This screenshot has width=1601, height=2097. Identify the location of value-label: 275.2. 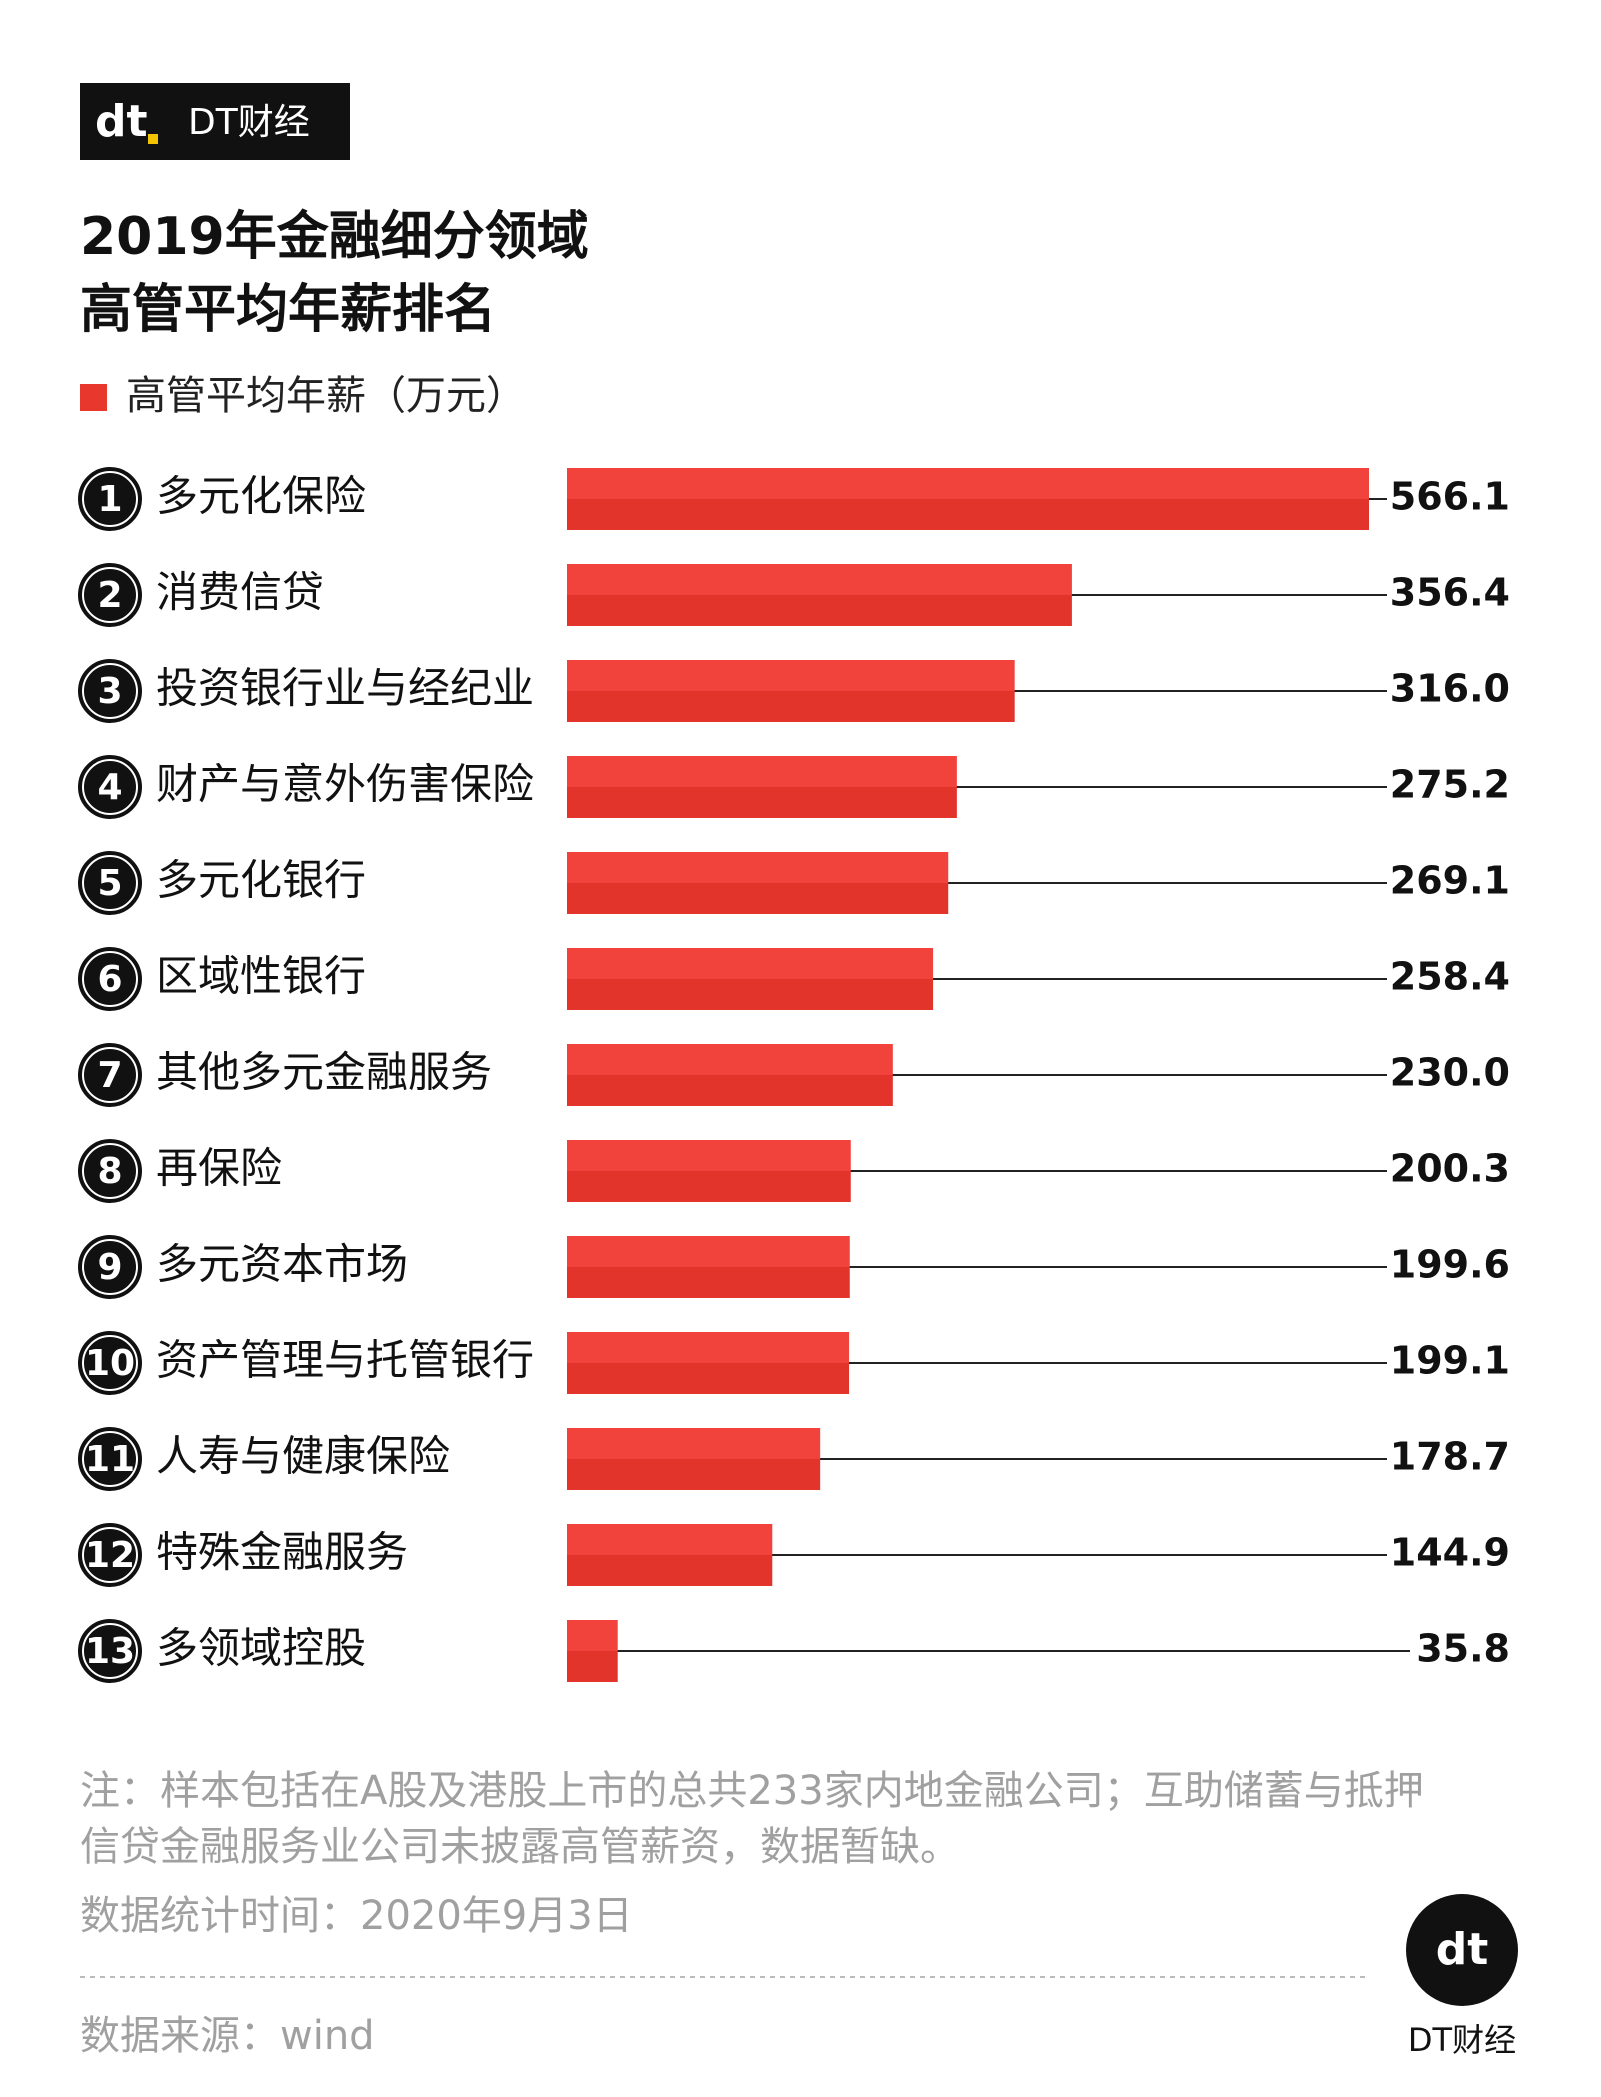
(1450, 785).